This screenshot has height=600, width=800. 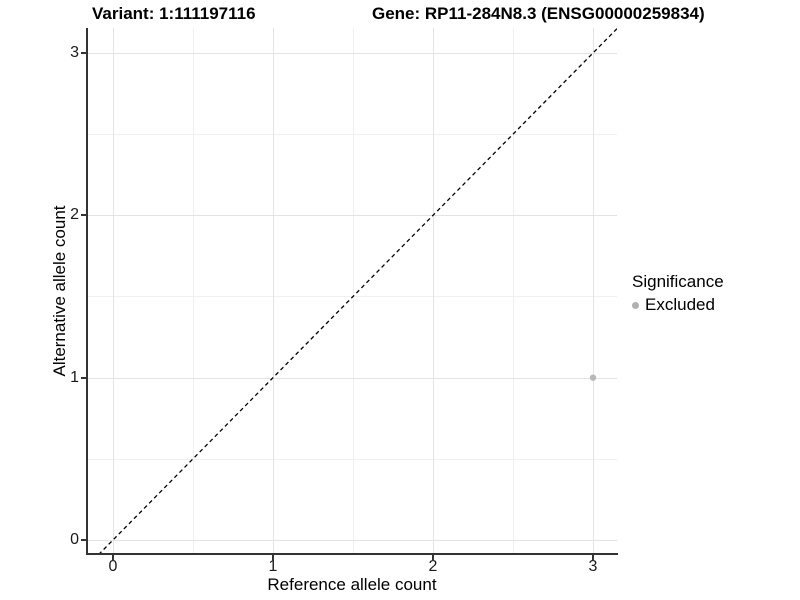 I want to click on legend-title: Significance, so click(x=678, y=281).